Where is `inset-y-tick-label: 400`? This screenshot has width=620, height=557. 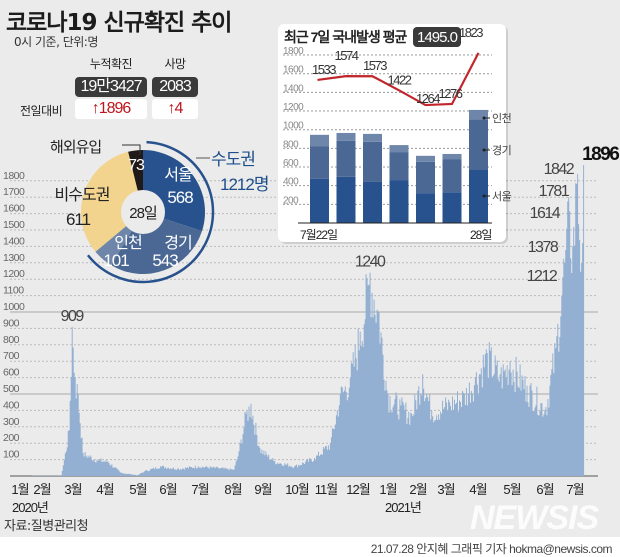
inset-y-tick-label: 400 is located at coordinates (291, 182).